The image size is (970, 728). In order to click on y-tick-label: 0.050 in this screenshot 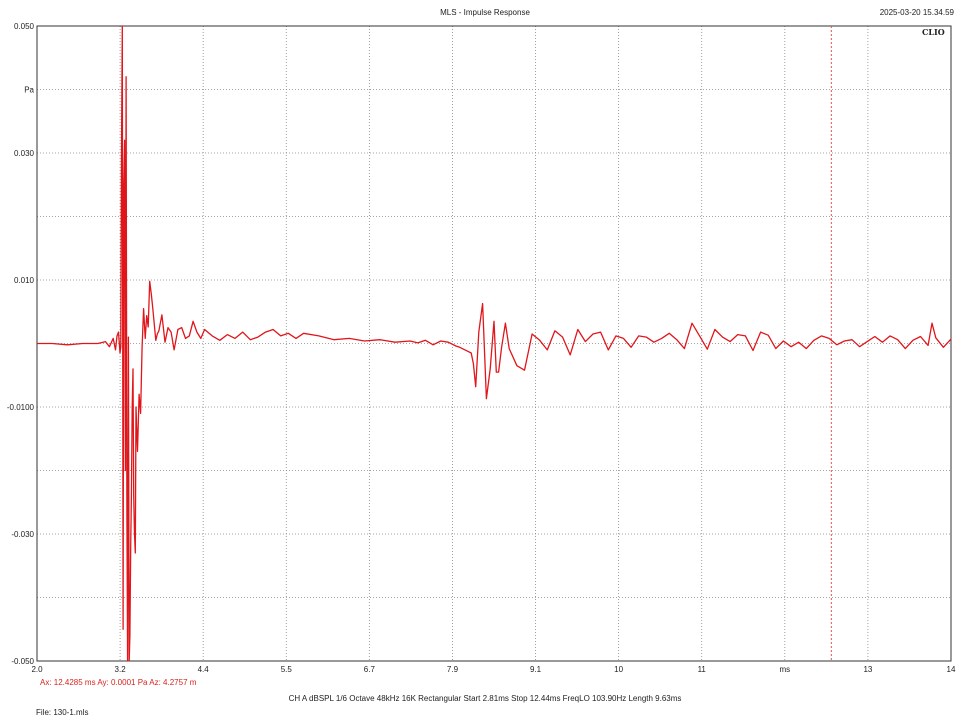, I will do `click(24, 26)`.